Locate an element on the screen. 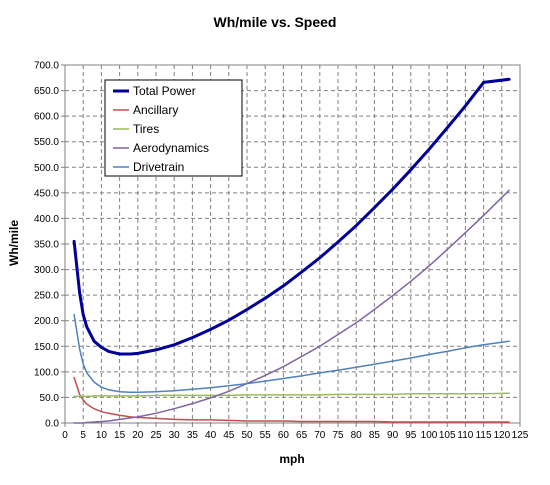 The width and height of the screenshot is (550, 485). y-tick-label: 550.0 is located at coordinates (46, 142).